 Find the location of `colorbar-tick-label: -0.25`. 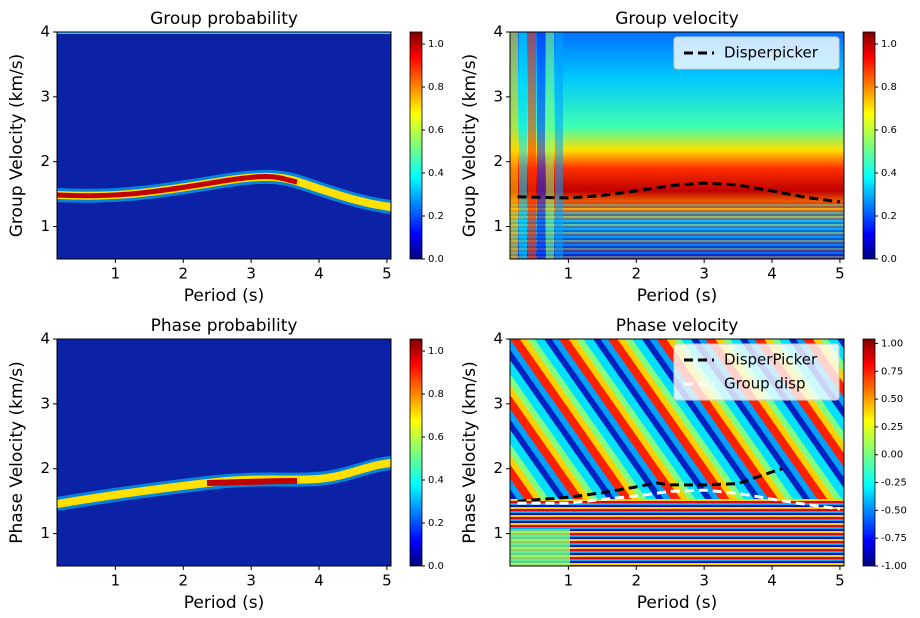

colorbar-tick-label: -0.25 is located at coordinates (894, 483).